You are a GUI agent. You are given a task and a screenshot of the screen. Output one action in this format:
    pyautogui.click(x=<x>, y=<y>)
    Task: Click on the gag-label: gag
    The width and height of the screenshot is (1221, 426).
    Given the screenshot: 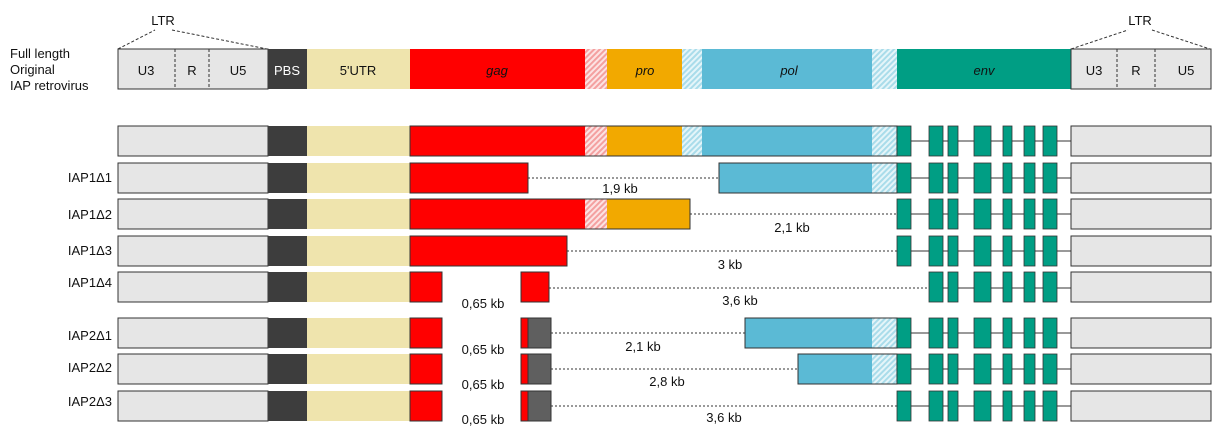 What is the action you would take?
    pyautogui.click(x=497, y=70)
    